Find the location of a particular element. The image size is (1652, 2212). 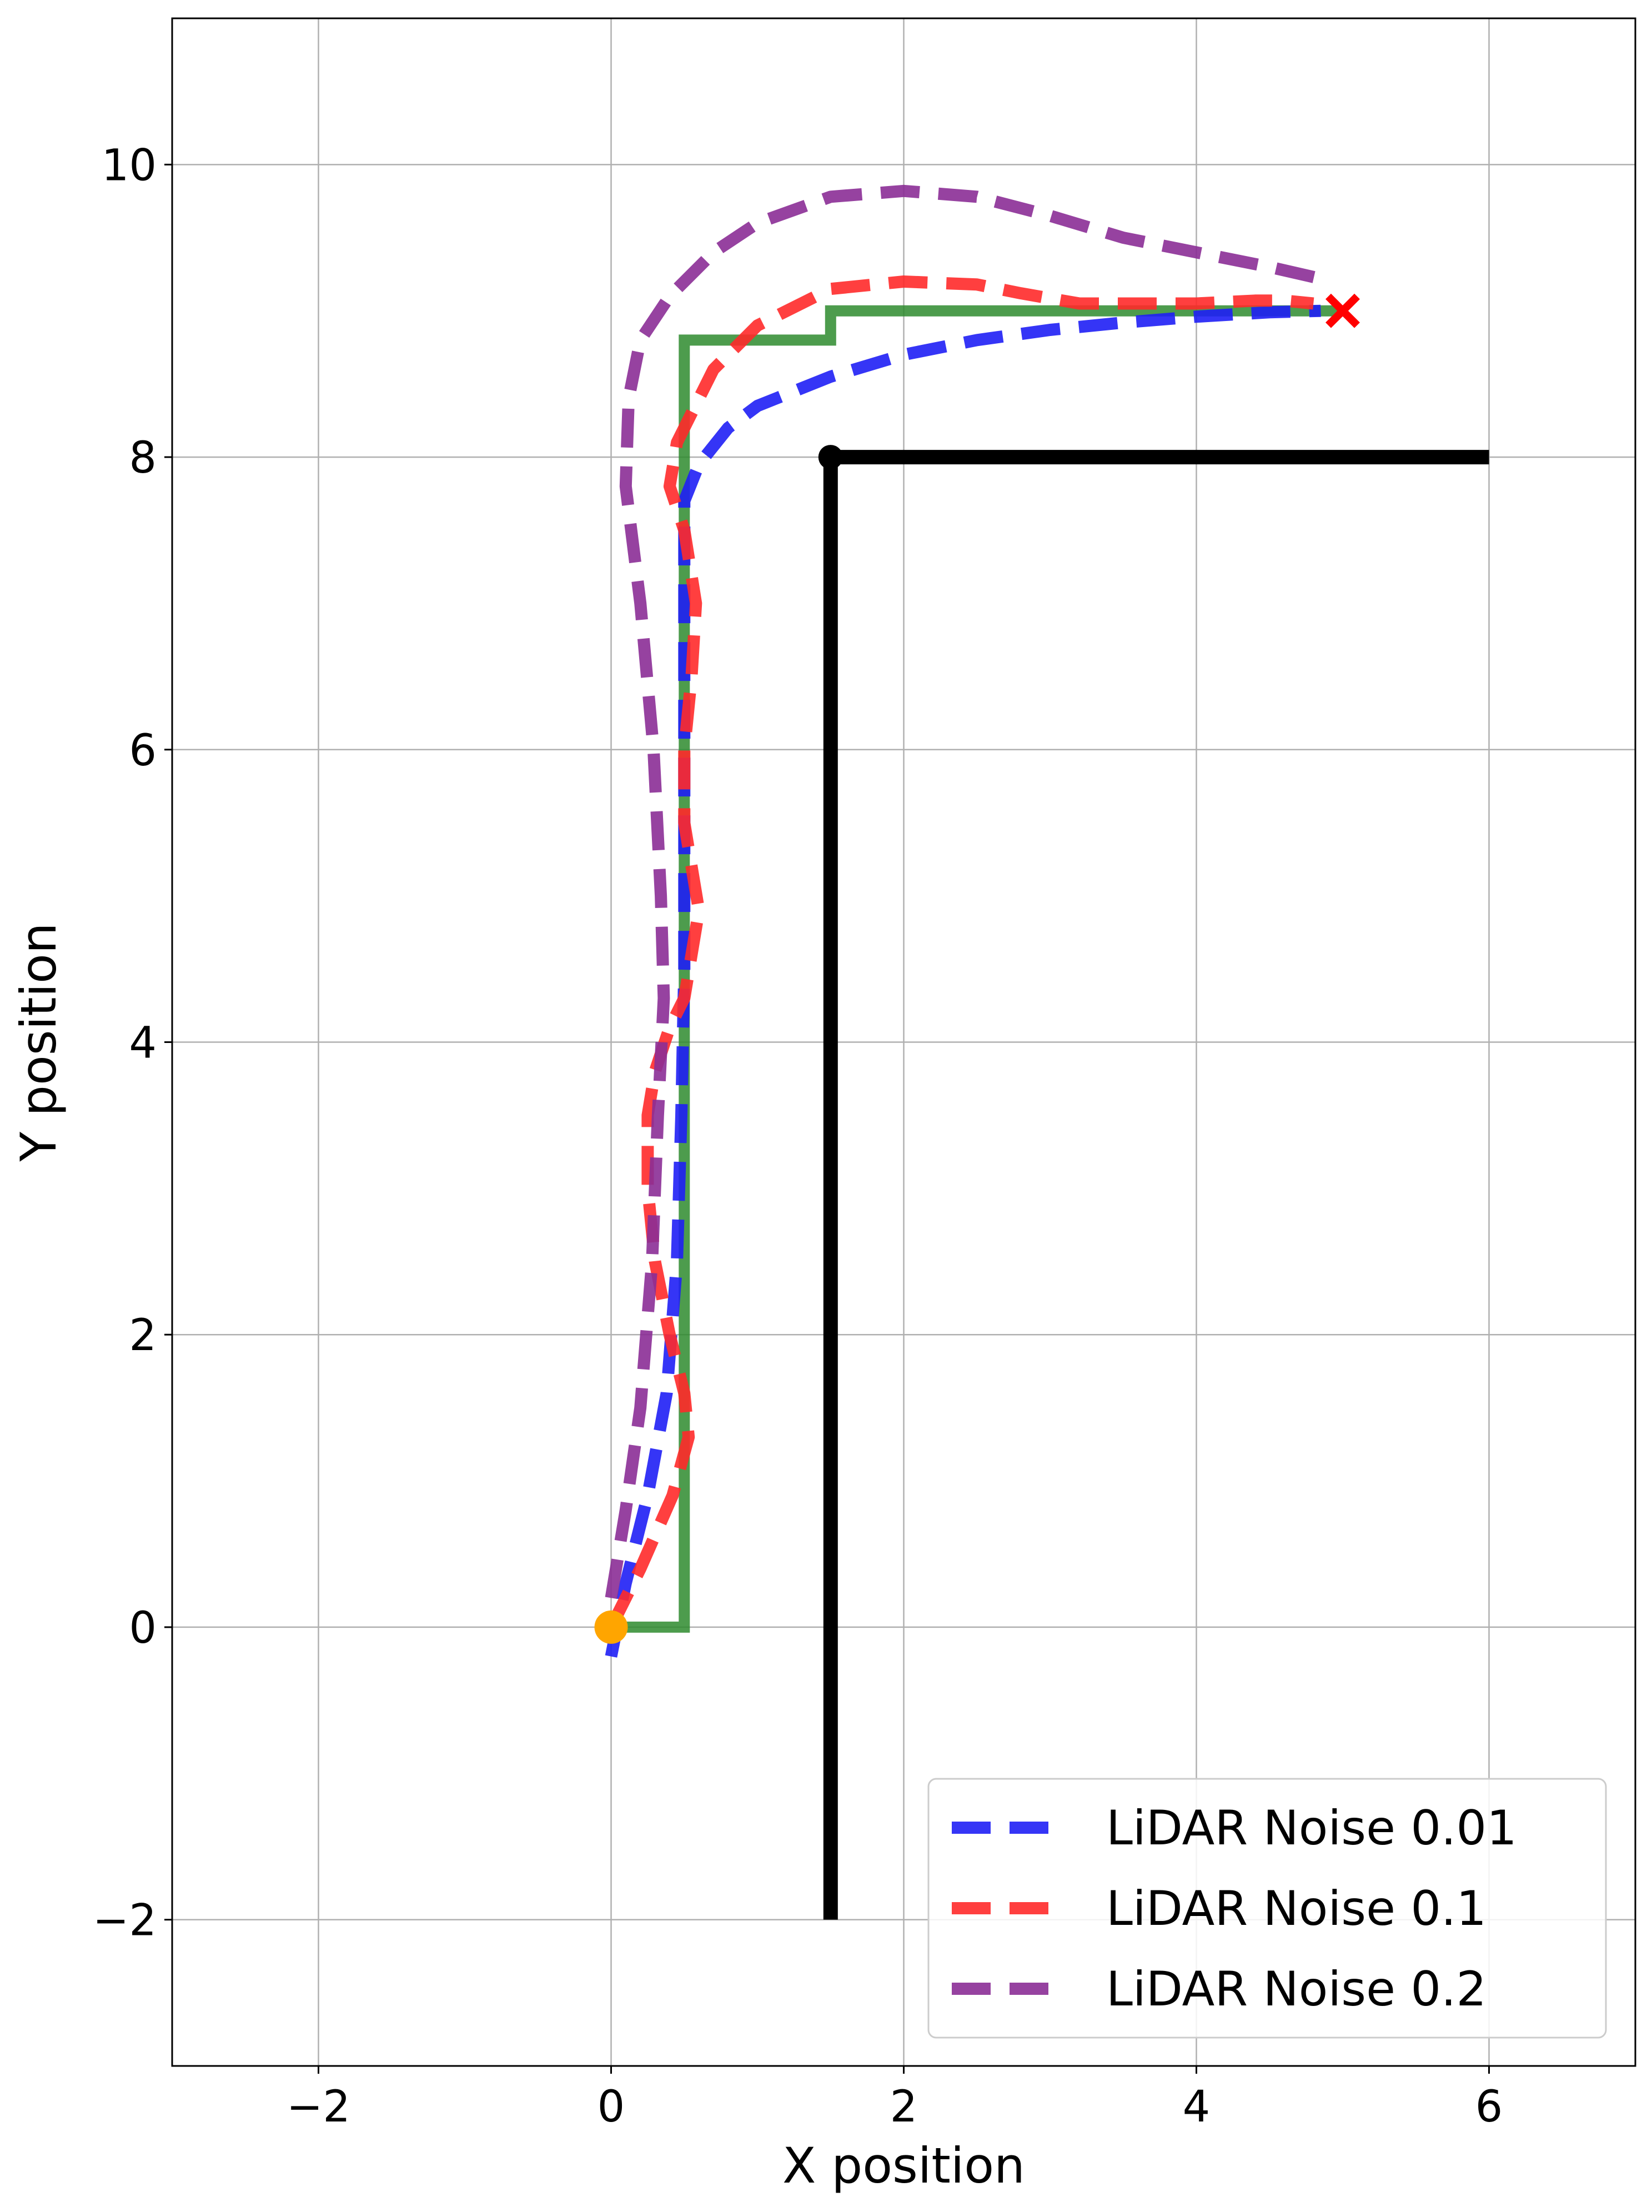

x-tick-label: 2 is located at coordinates (904, 2107).